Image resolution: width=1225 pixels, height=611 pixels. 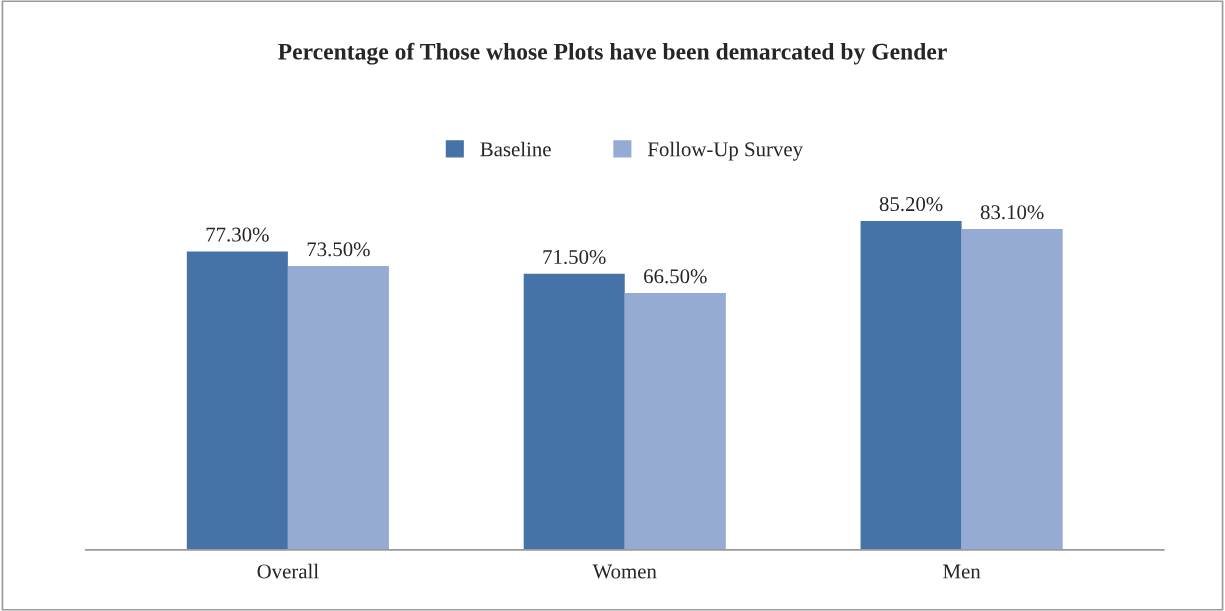 I want to click on data-label: 83.10%, so click(x=1012, y=212).